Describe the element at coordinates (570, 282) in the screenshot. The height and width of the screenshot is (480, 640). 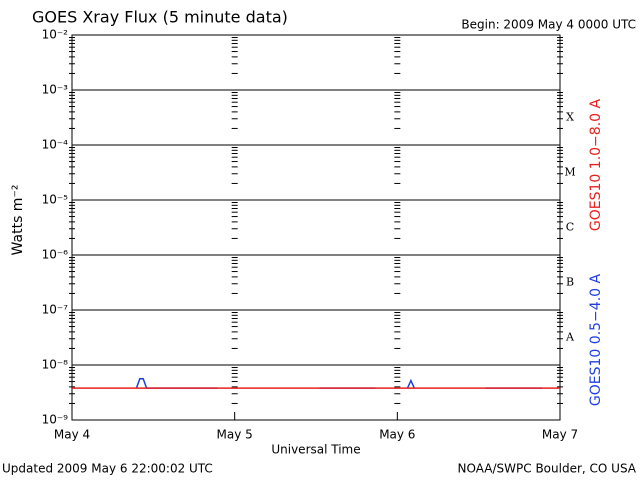
I see `flare-class: B` at that location.